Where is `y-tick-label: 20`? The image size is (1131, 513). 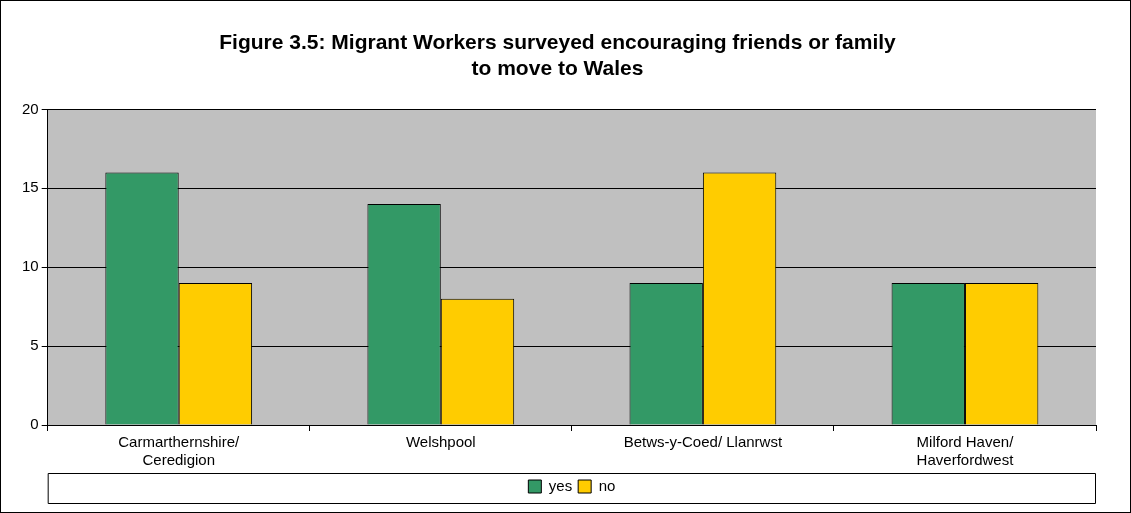
y-tick-label: 20 is located at coordinates (30, 108).